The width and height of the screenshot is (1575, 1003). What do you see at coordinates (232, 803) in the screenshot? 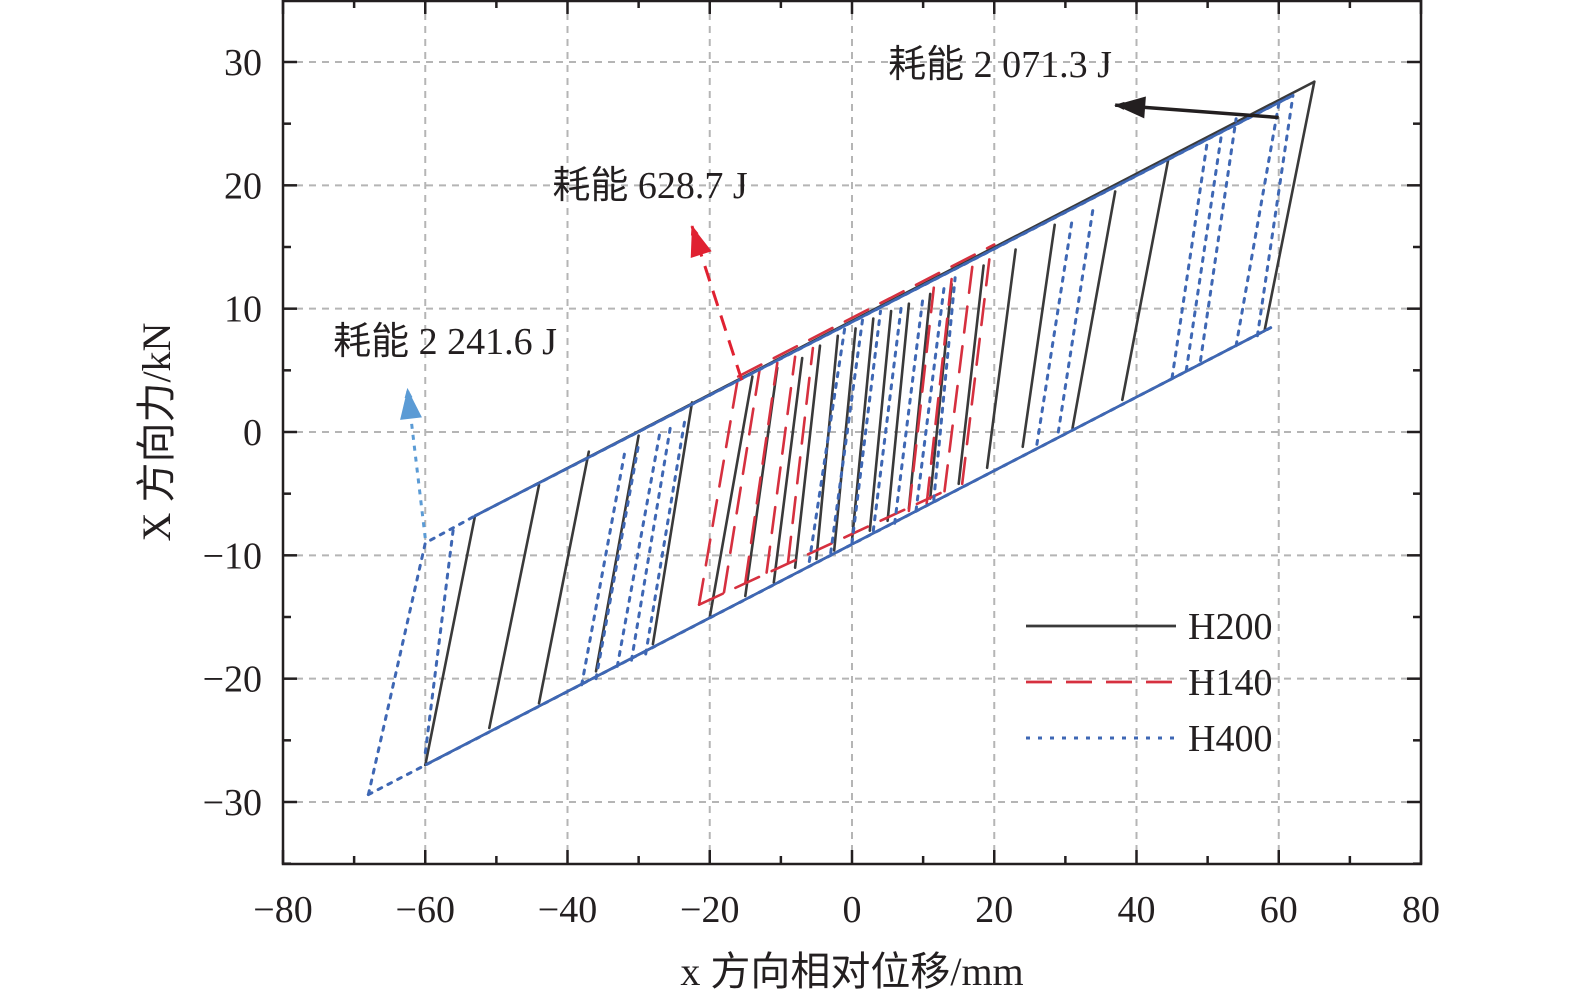
I see `y-tick-label: −30` at bounding box center [232, 803].